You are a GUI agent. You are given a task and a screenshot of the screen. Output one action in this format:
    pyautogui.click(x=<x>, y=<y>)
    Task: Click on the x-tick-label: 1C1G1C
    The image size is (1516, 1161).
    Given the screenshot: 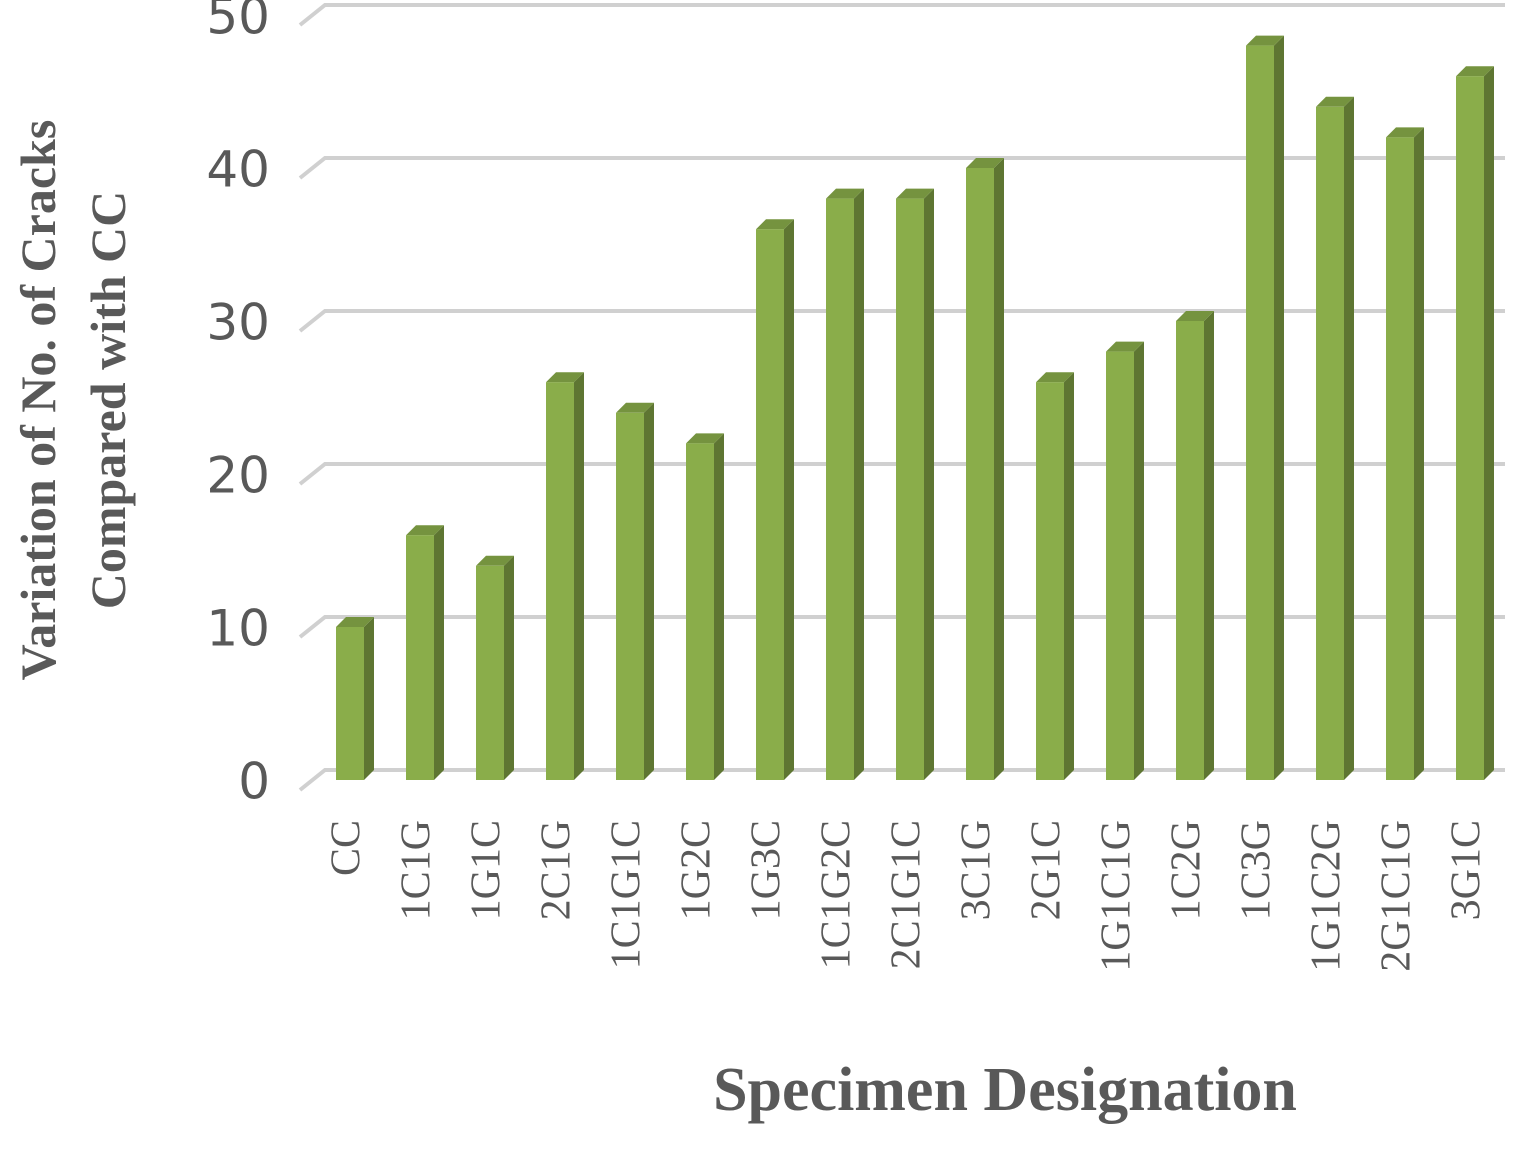 What is the action you would take?
    pyautogui.click(x=627, y=894)
    